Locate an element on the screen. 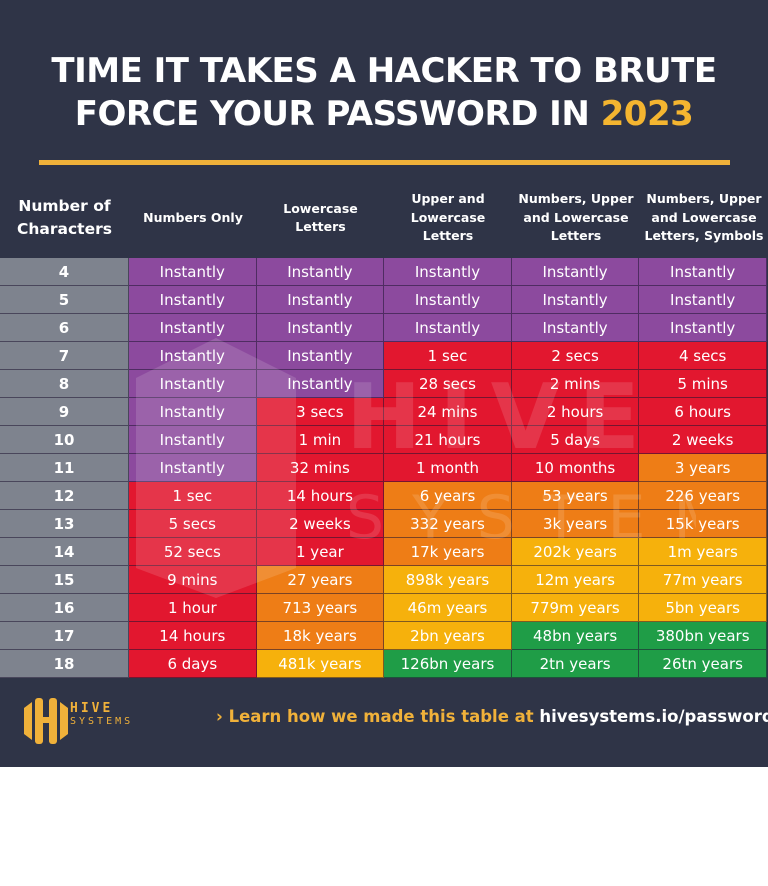 The height and width of the screenshot is (886, 768). column-header-2: Lowercase Letters is located at coordinates (320, 218).